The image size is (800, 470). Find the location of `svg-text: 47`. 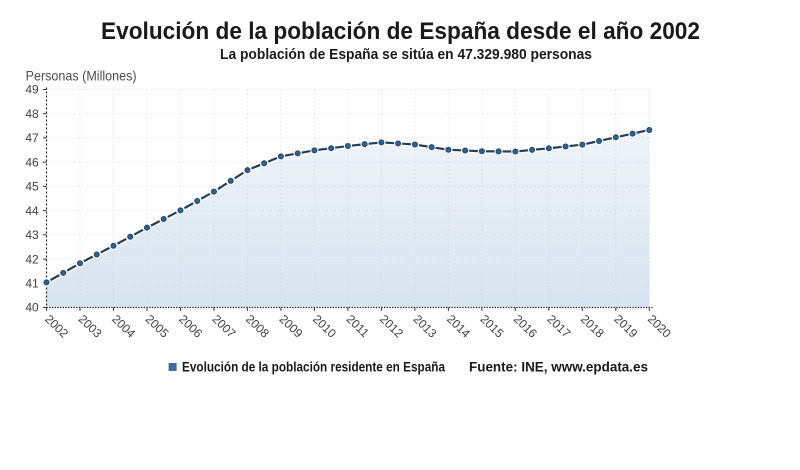

svg-text: 47 is located at coordinates (32, 138).